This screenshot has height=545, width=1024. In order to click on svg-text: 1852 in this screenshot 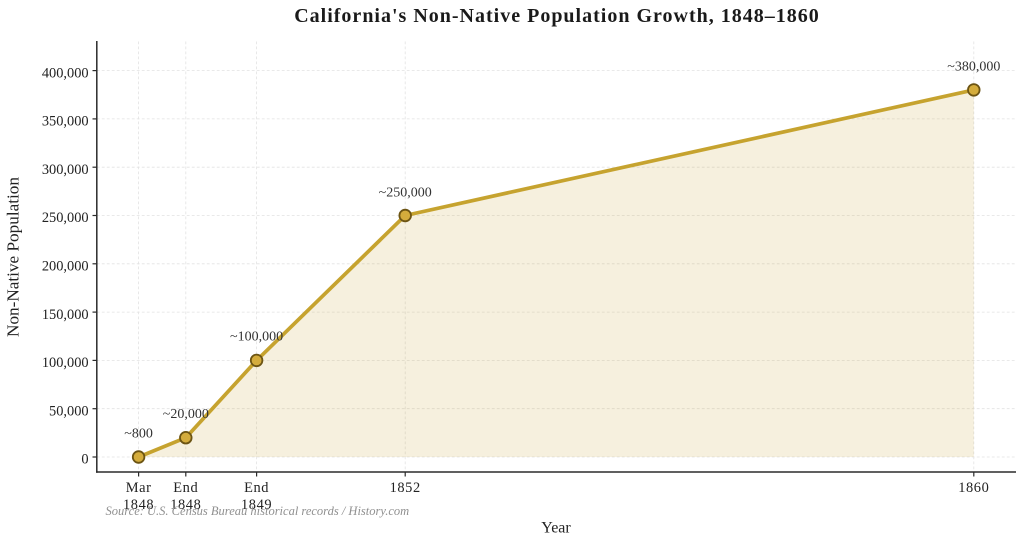, I will do `click(405, 488)`.